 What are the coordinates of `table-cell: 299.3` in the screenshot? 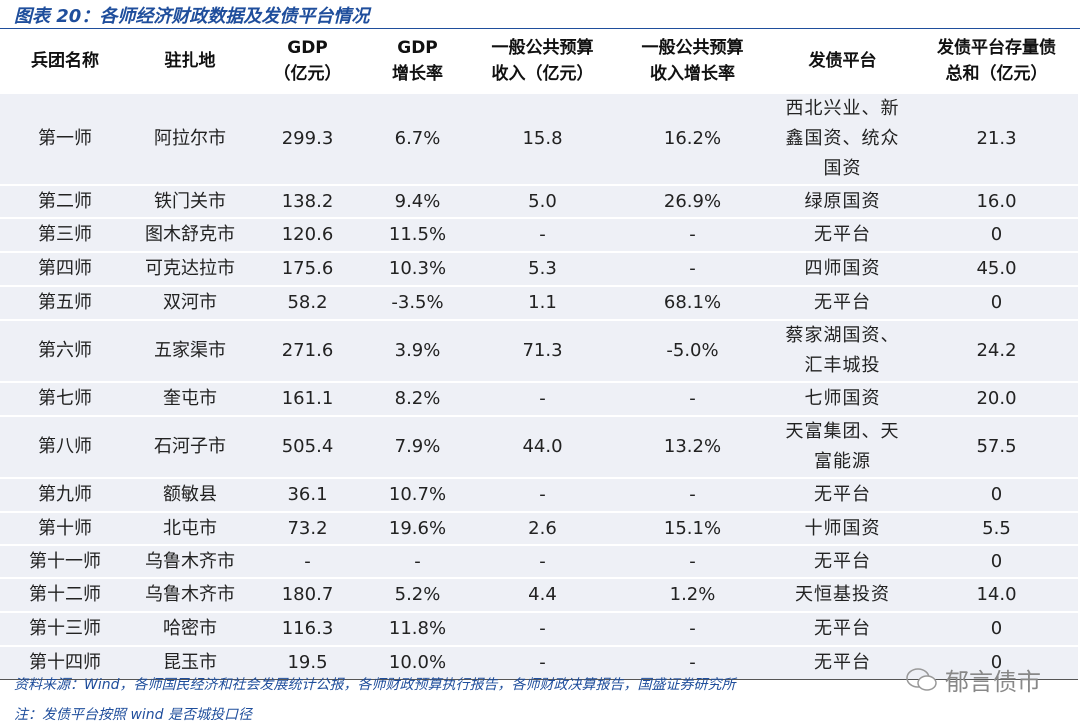 It's located at (307, 138).